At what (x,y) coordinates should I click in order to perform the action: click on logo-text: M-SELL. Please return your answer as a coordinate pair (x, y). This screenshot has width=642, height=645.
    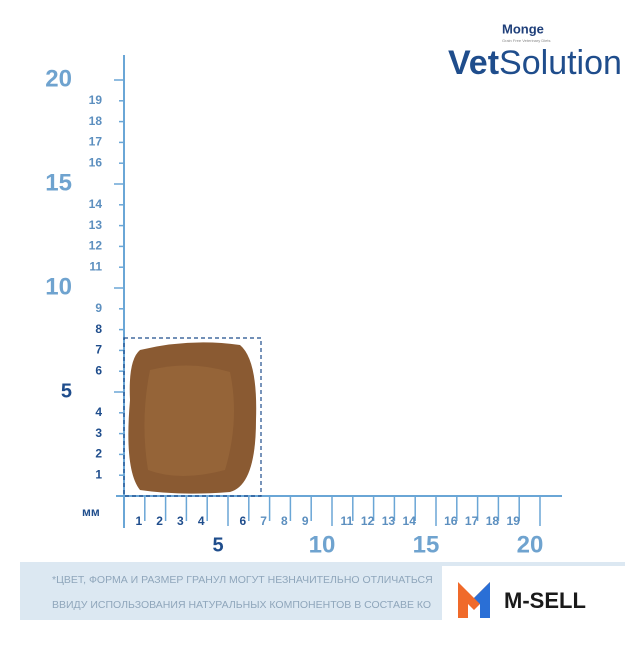
    Looking at the image, I should click on (545, 600).